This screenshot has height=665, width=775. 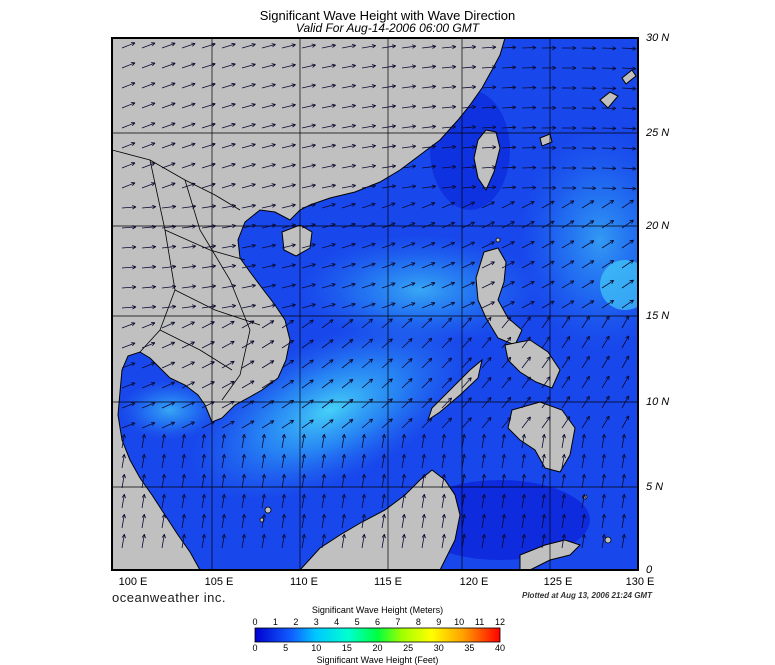 What do you see at coordinates (304, 582) in the screenshot?
I see `lon-label-110e: 110 E` at bounding box center [304, 582].